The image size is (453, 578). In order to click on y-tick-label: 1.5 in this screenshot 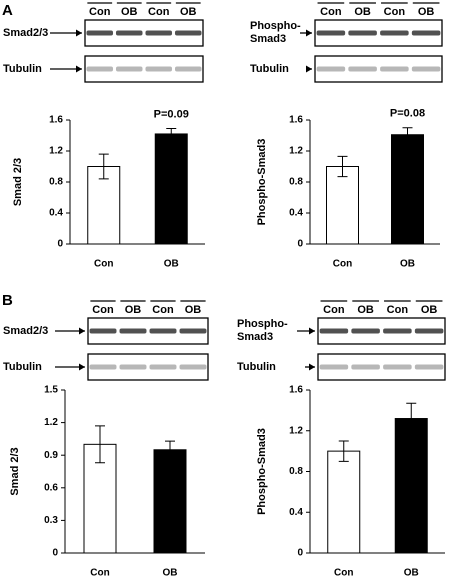, I will do `click(51, 390)`.